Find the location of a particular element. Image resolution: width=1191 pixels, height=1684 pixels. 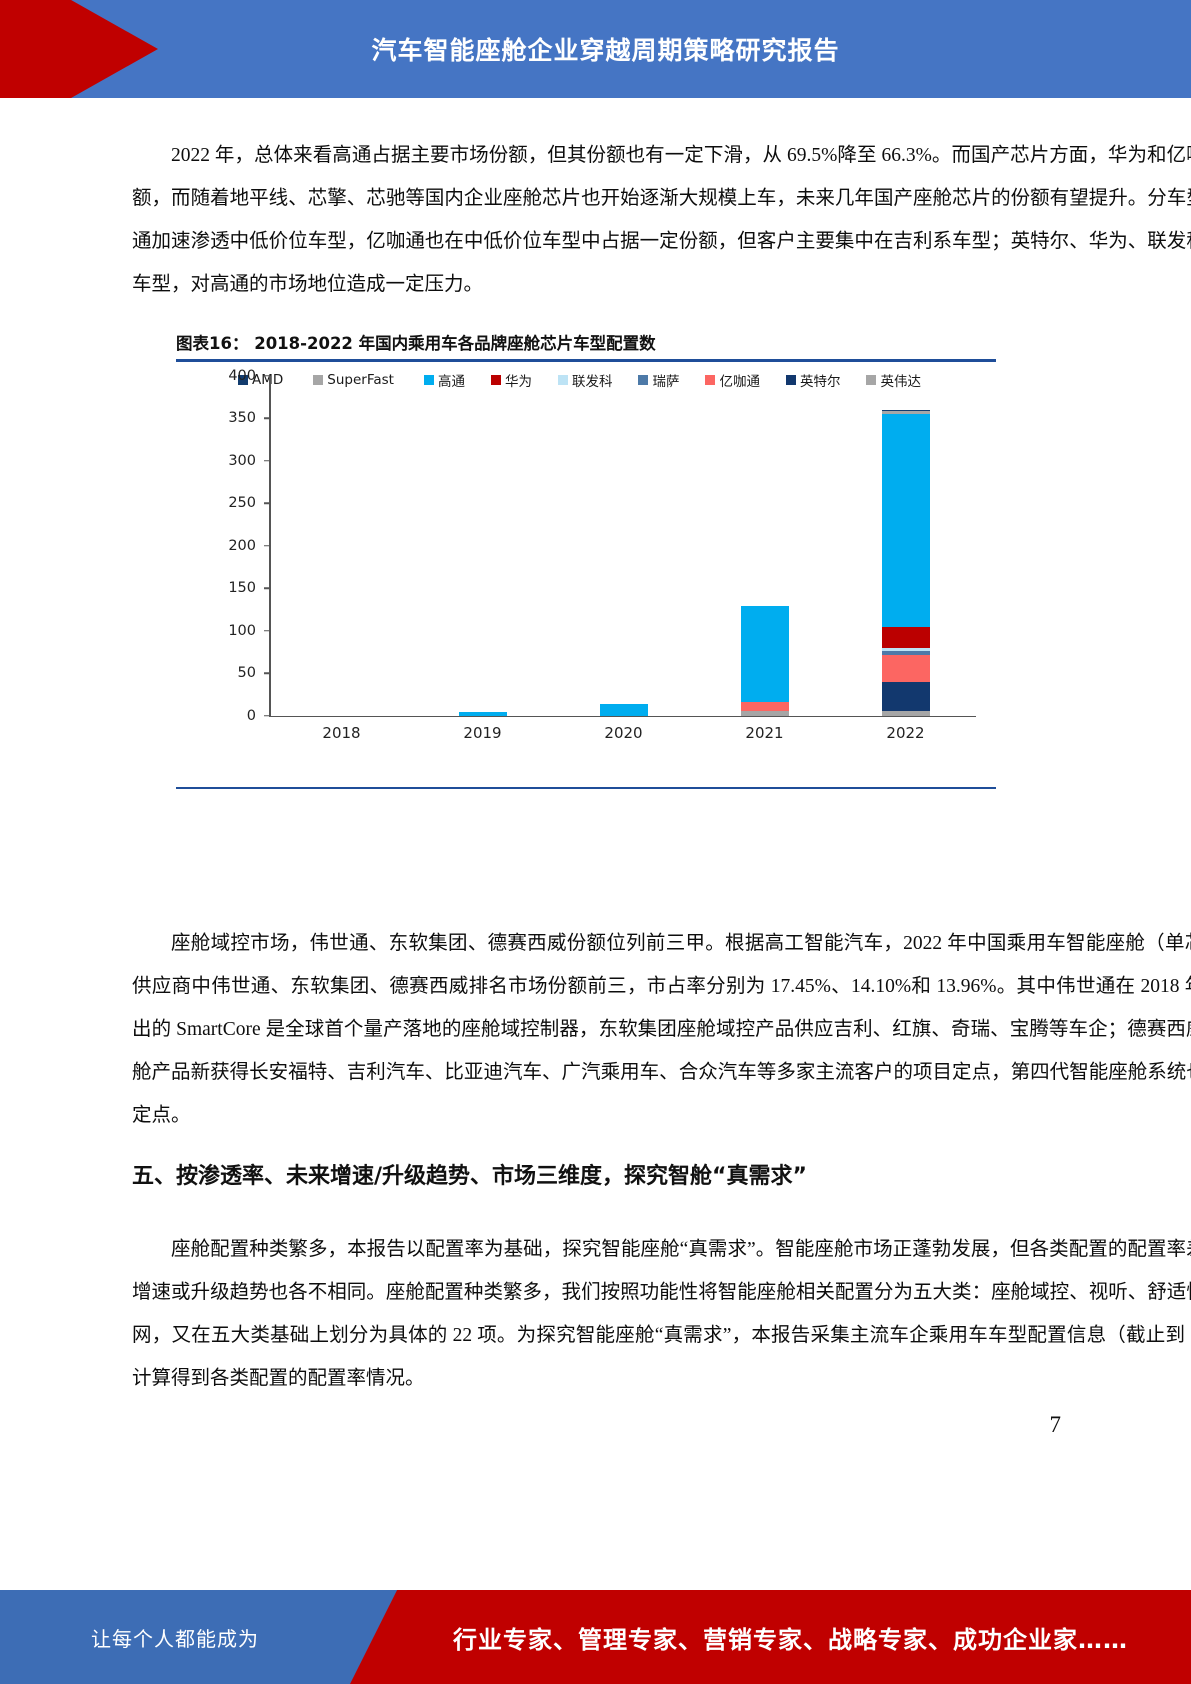

legend-item-英伟达: 英伟达 is located at coordinates (893, 380).